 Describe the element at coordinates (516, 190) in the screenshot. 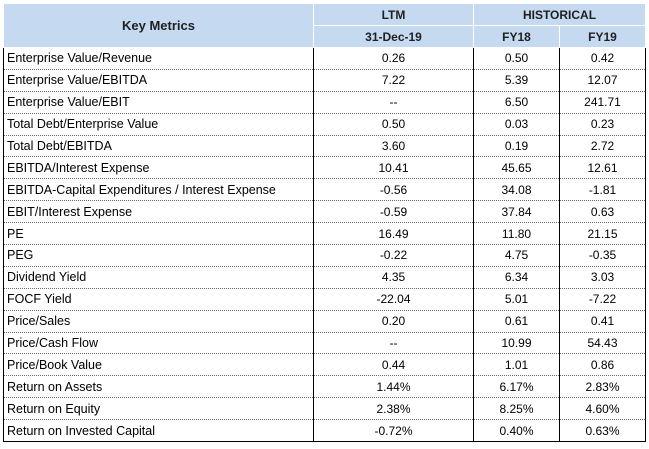

I see `fy18-value: 34.08` at that location.